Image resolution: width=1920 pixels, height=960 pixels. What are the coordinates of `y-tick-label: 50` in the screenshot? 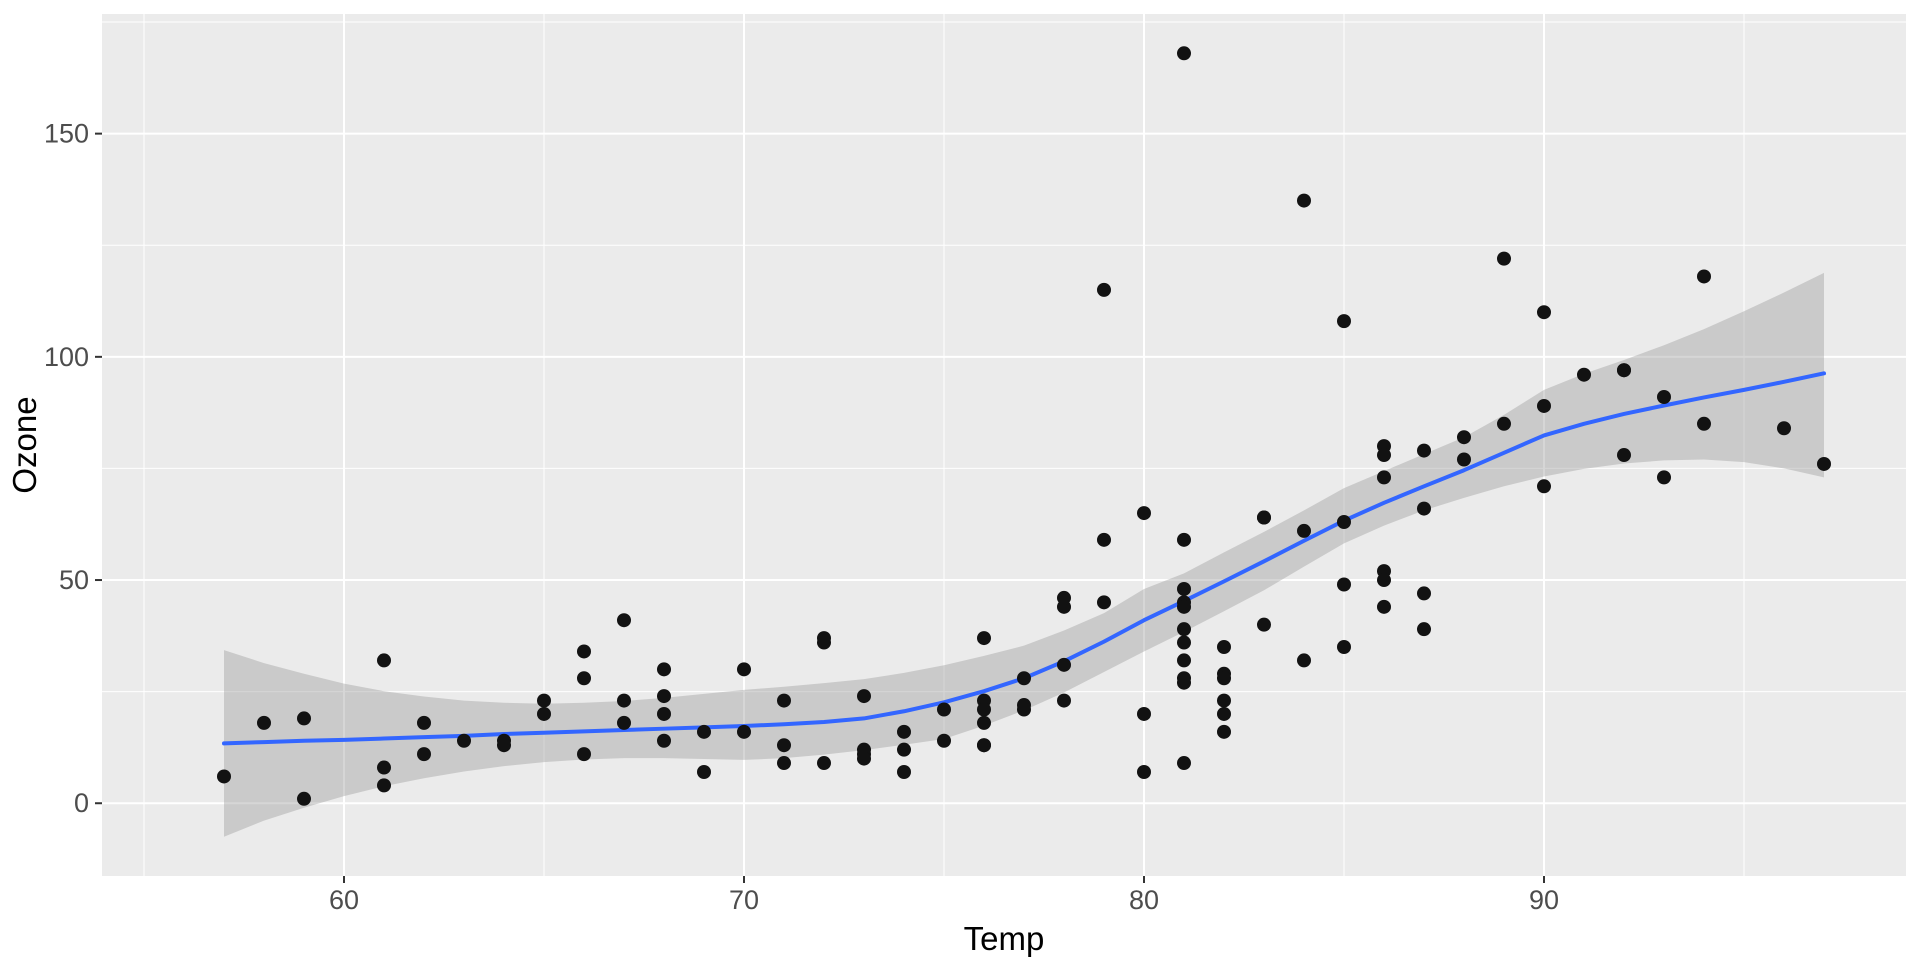 It's located at (74, 580).